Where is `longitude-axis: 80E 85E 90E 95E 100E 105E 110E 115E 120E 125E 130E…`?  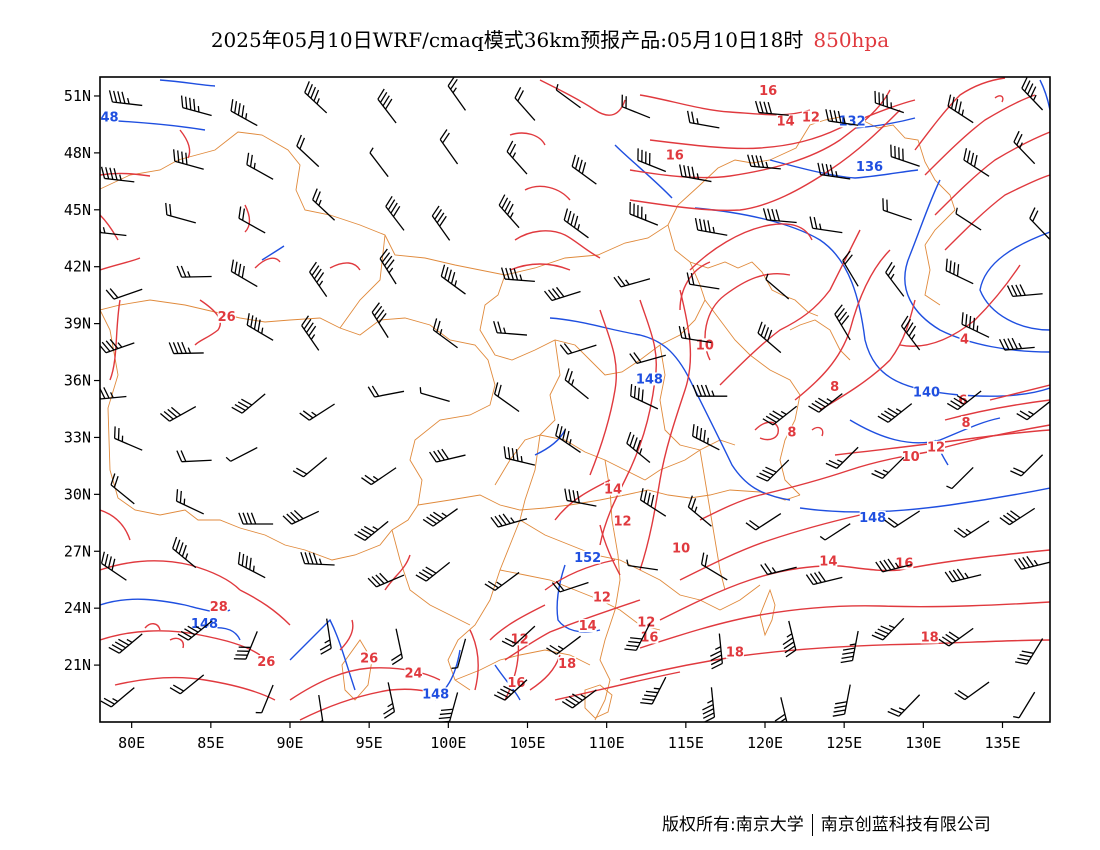 longitude-axis: 80E 85E 90E 95E 100E 105E 110E 115E 120E 125E 130E… is located at coordinates (569, 737).